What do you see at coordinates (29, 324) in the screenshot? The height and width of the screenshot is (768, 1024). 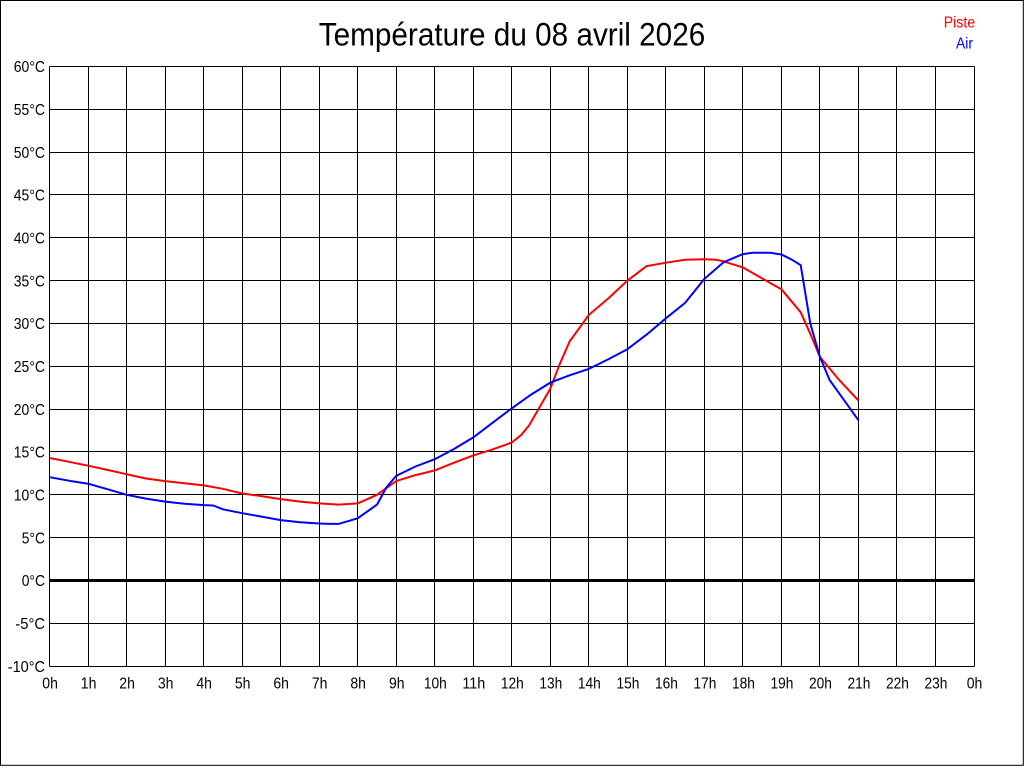 I see `svg-text: 30°C` at bounding box center [29, 324].